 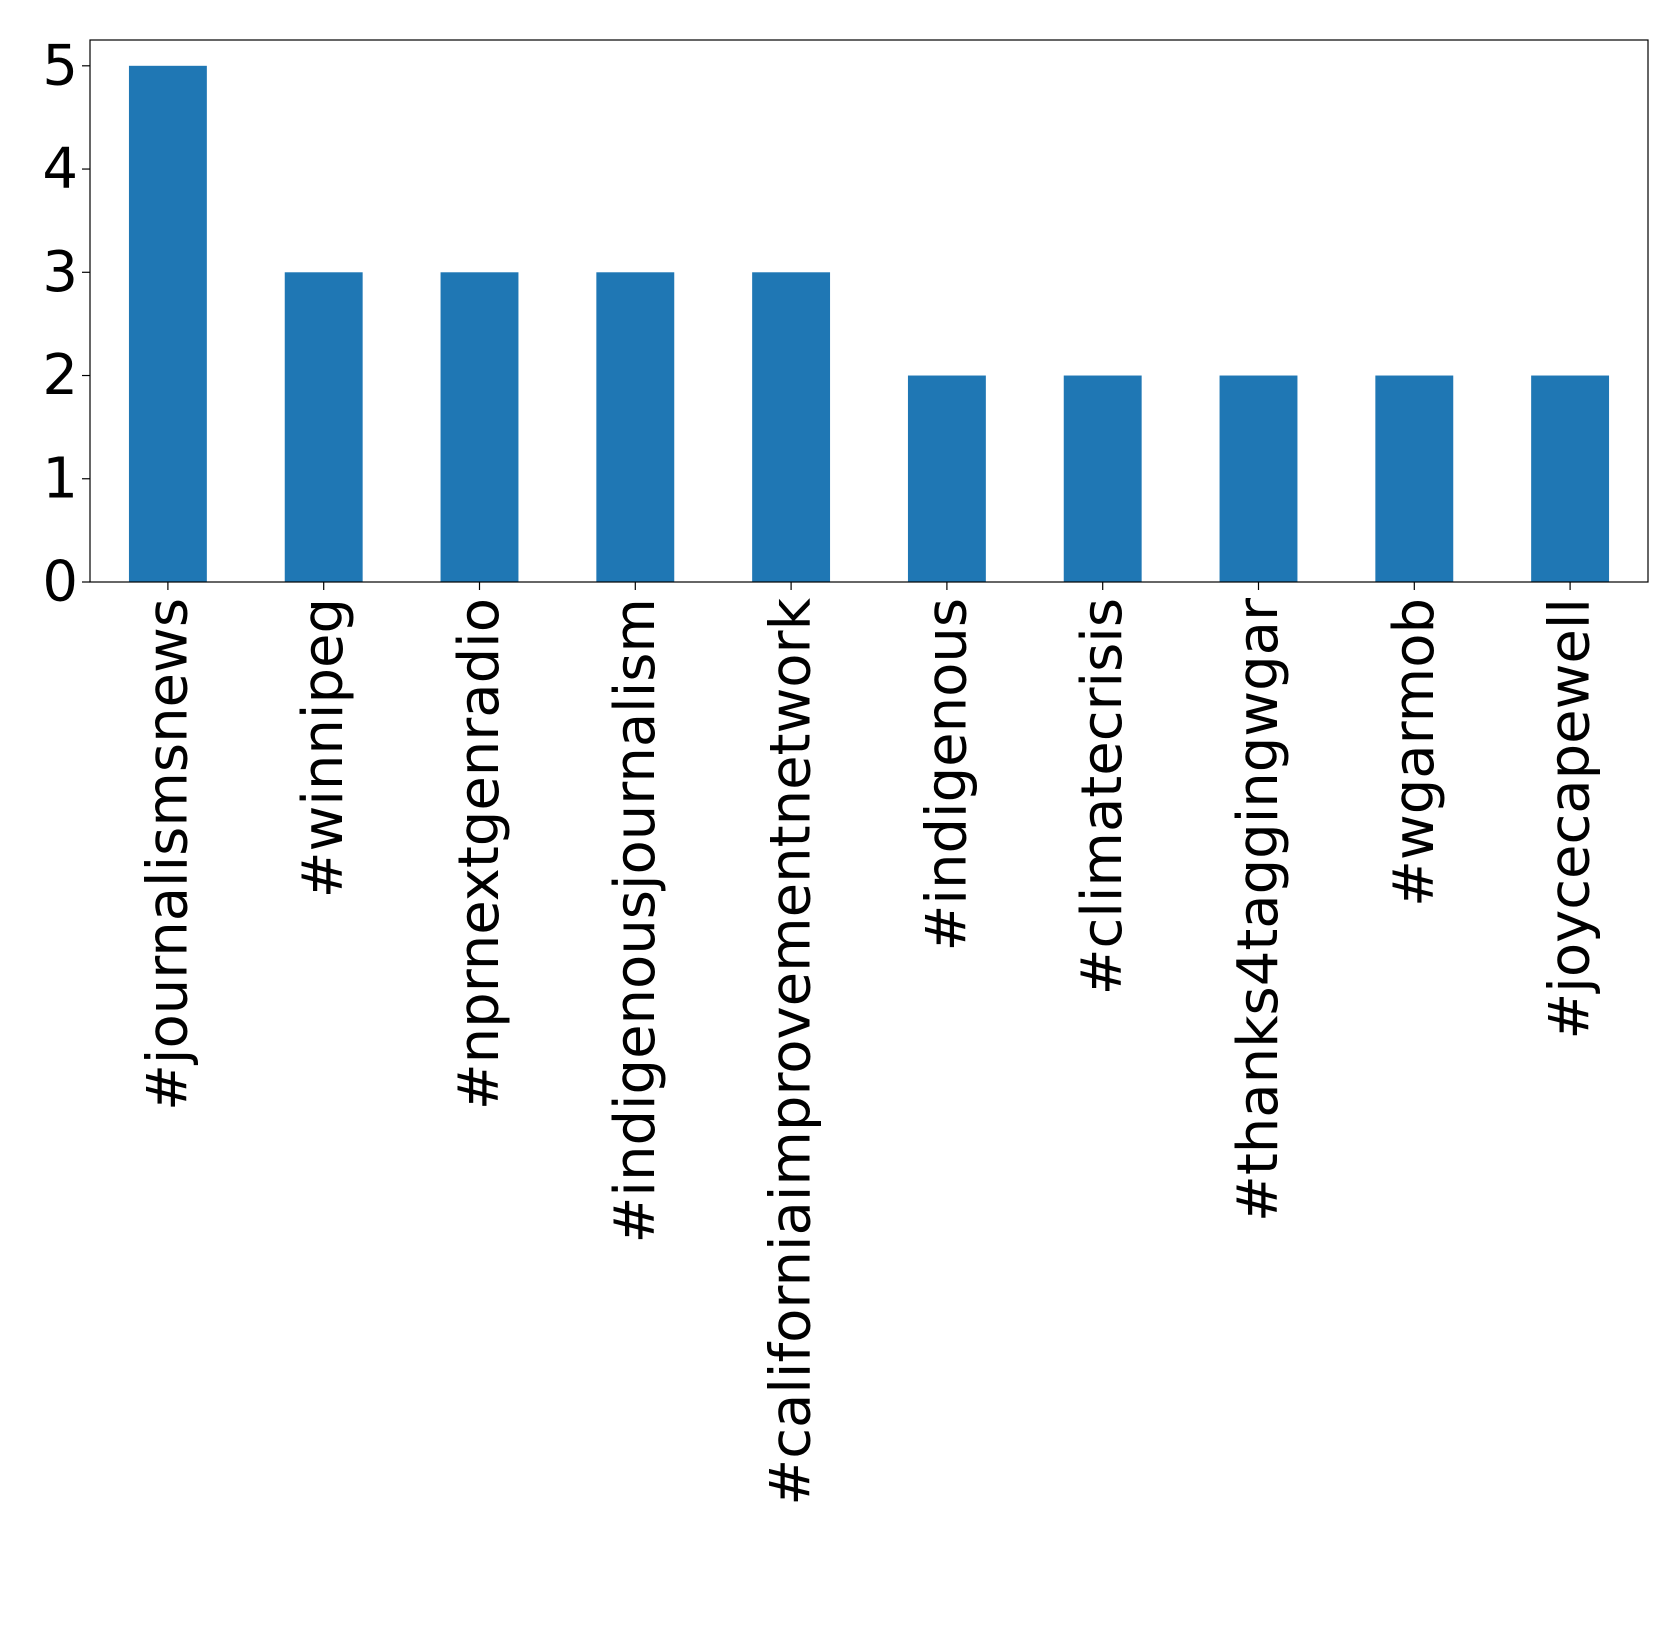 What do you see at coordinates (60, 375) in the screenshot?
I see `y-tick-label-2: 2` at bounding box center [60, 375].